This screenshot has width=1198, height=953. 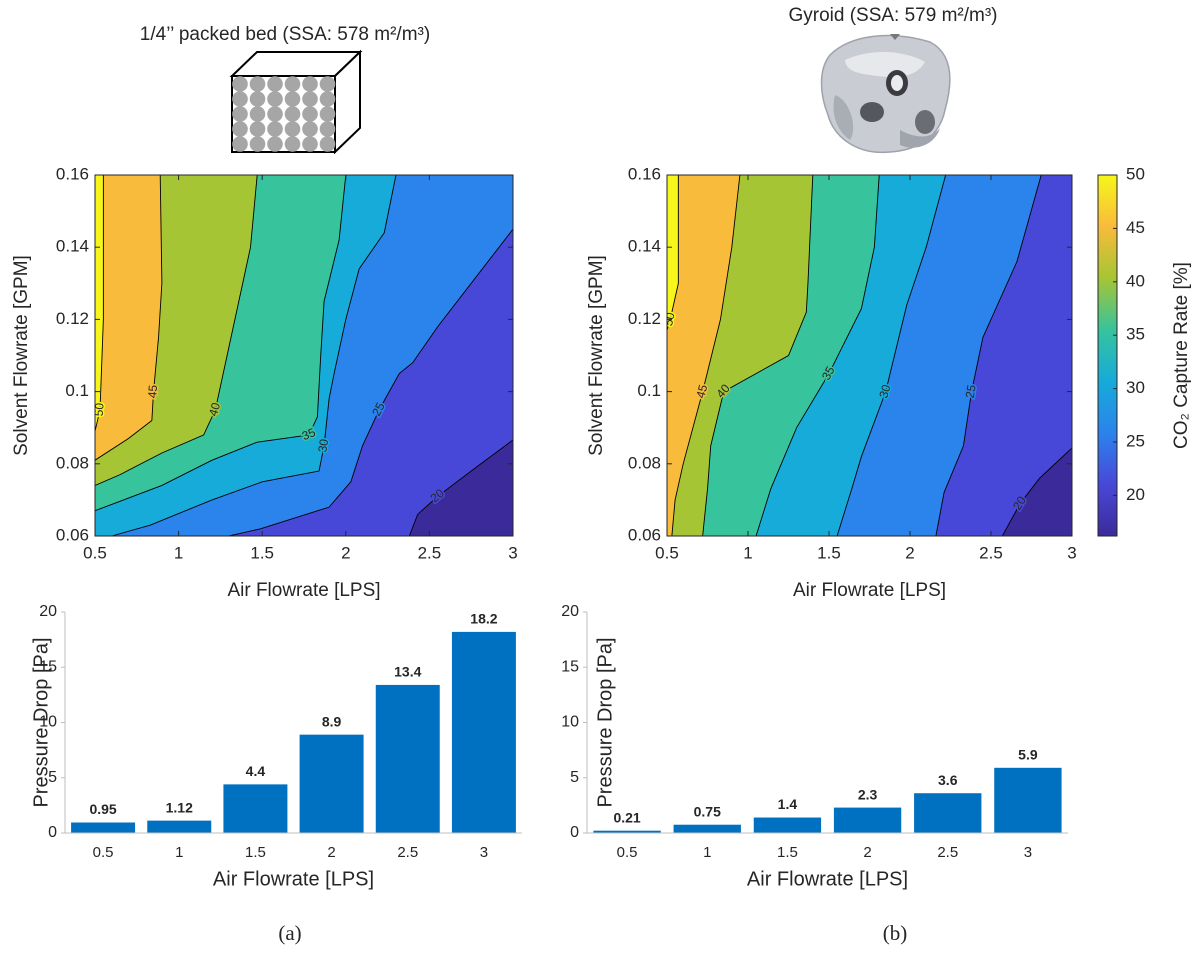 I want to click on colorbar-tick-label: 50, so click(x=1135, y=173).